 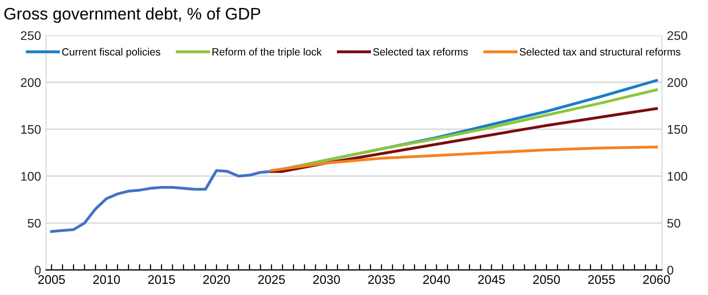 I want to click on legend-label: Selected tax and structural reforms, so click(x=600, y=52).